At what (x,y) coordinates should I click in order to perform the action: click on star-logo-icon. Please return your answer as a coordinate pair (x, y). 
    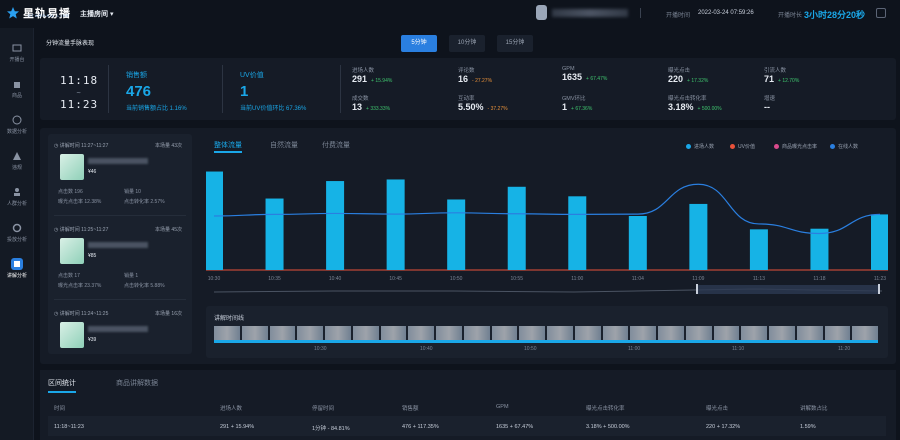
    Looking at the image, I should click on (13, 13).